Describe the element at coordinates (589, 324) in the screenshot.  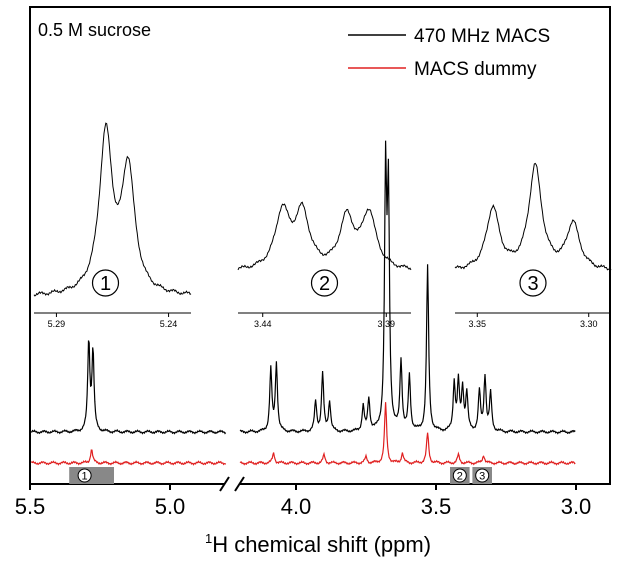
I see `inset-tick-label-3: 3.30` at that location.